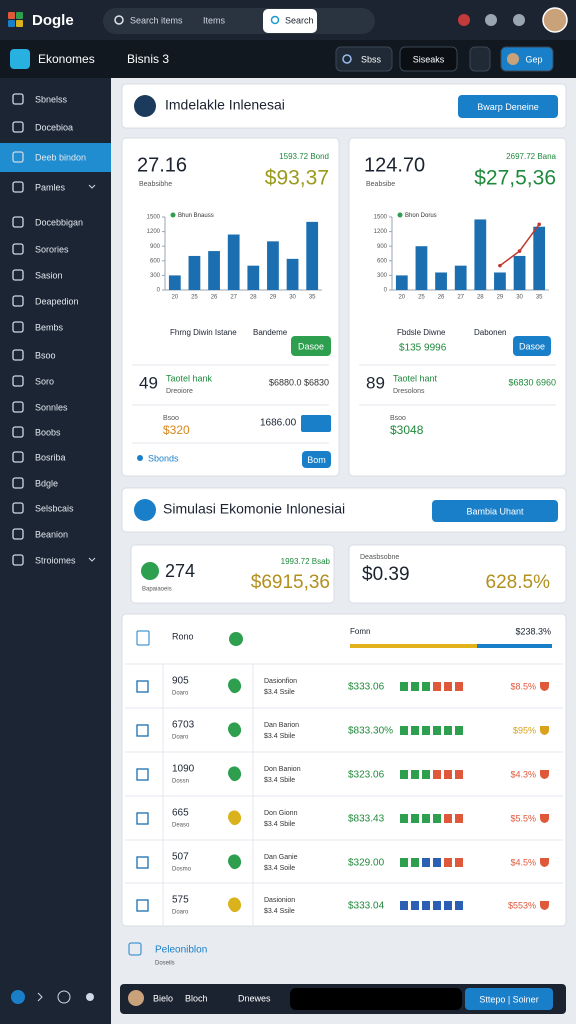 This screenshot has width=576, height=1024. I want to click on bottom-item: Bloch, so click(196, 998).